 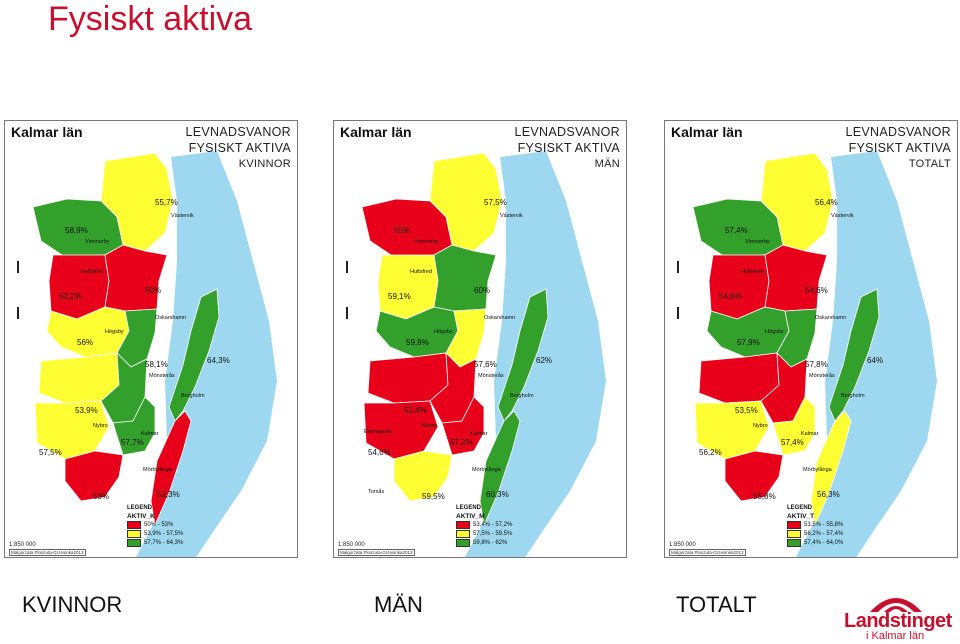 What do you see at coordinates (401, 430) in the screenshot?
I see `municipality-torsas` at bounding box center [401, 430].